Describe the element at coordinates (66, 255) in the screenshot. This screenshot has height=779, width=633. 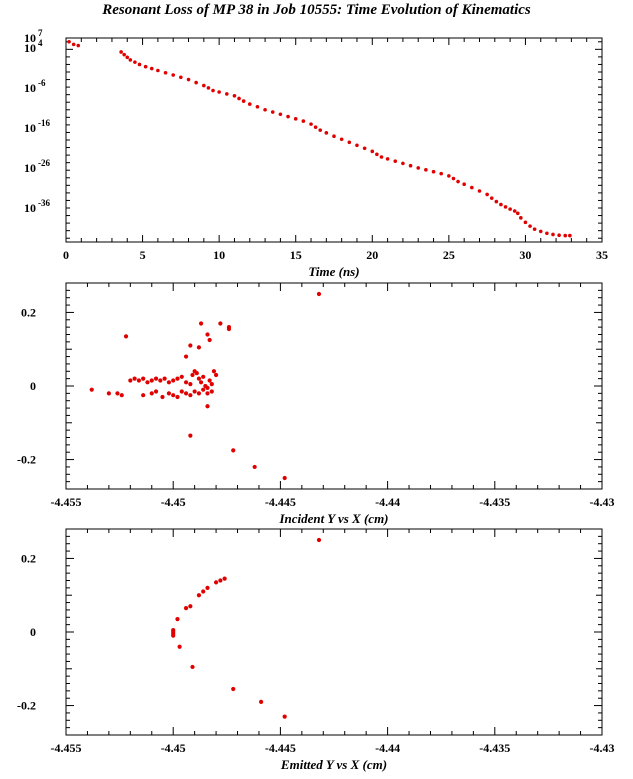
I see `time-x-tick-label: 0` at that location.